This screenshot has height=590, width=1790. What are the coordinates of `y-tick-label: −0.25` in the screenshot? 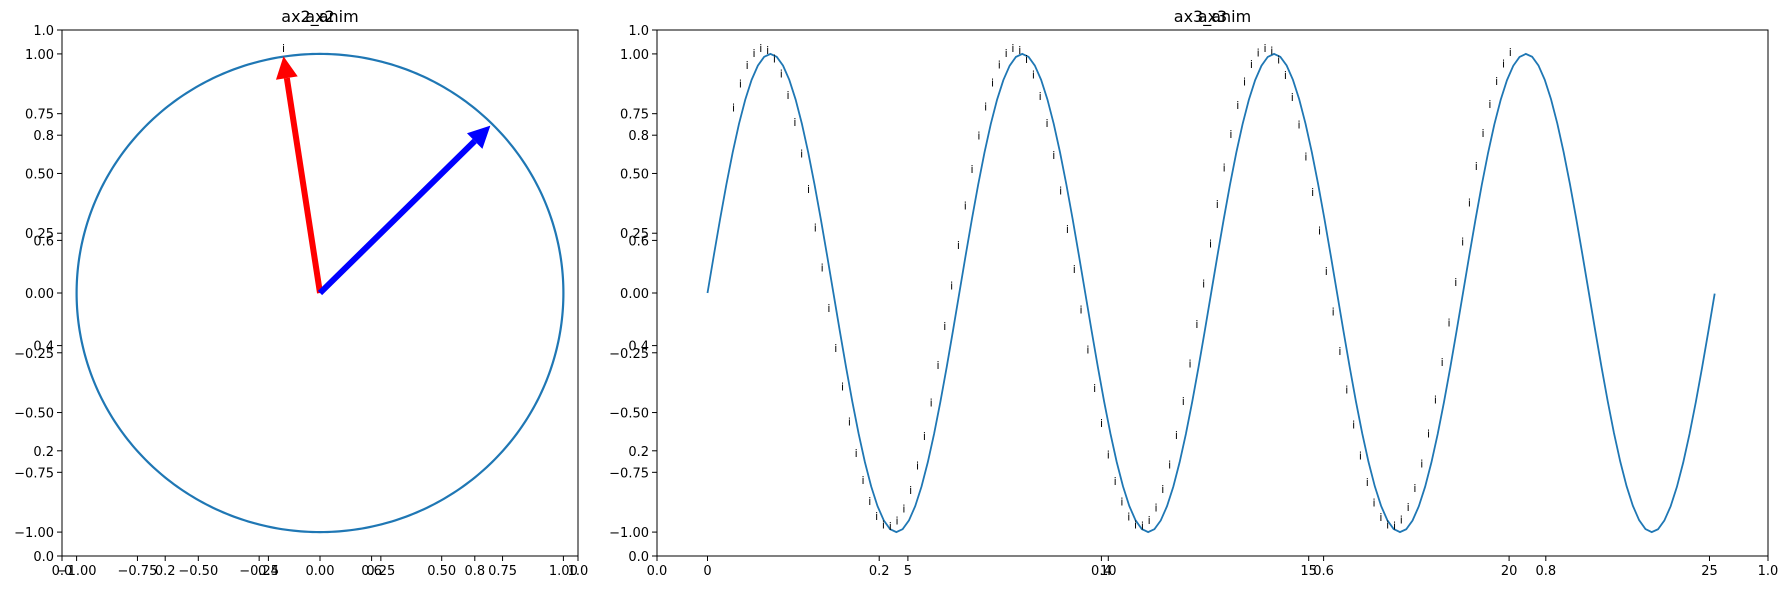 It's located at (34, 354).